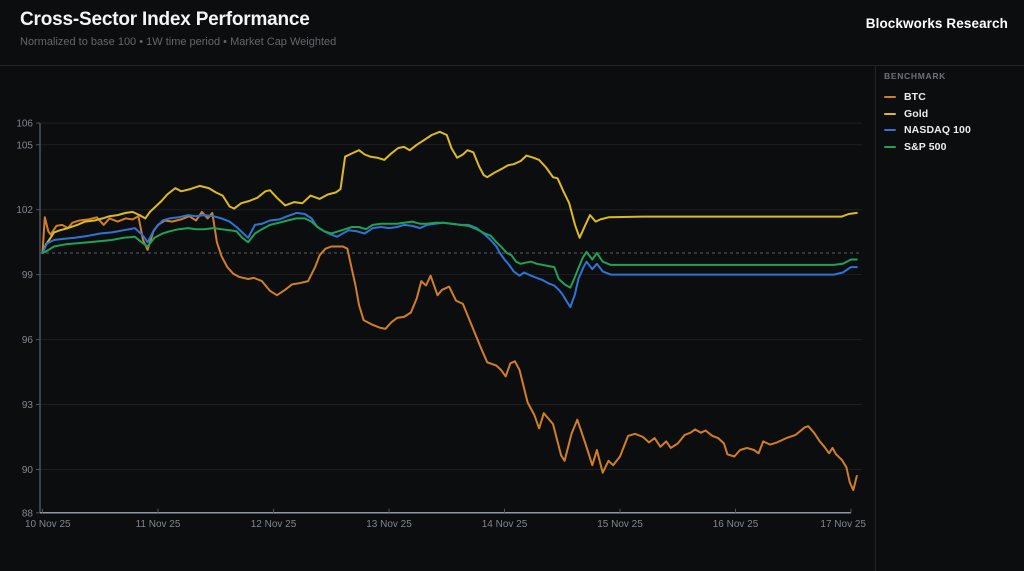 The height and width of the screenshot is (571, 1024). What do you see at coordinates (505, 524) in the screenshot?
I see `x-axis-tick-label: 14 Nov 25` at bounding box center [505, 524].